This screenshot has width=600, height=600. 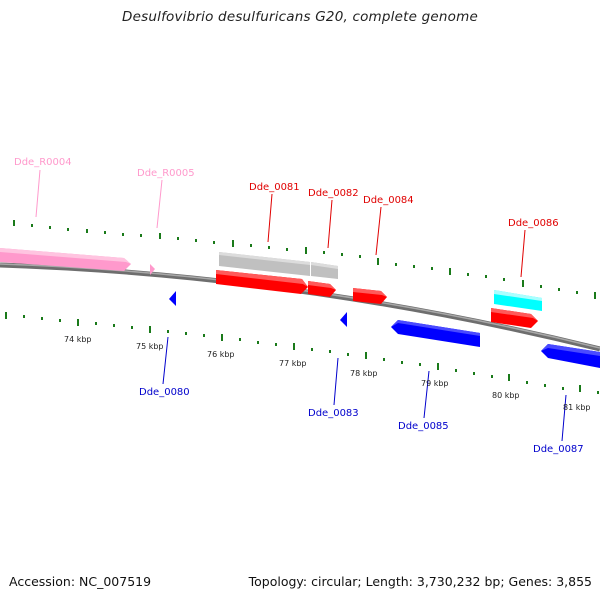 I want to click on gene-label-dde-0080: Dde_0080, so click(x=164, y=392).